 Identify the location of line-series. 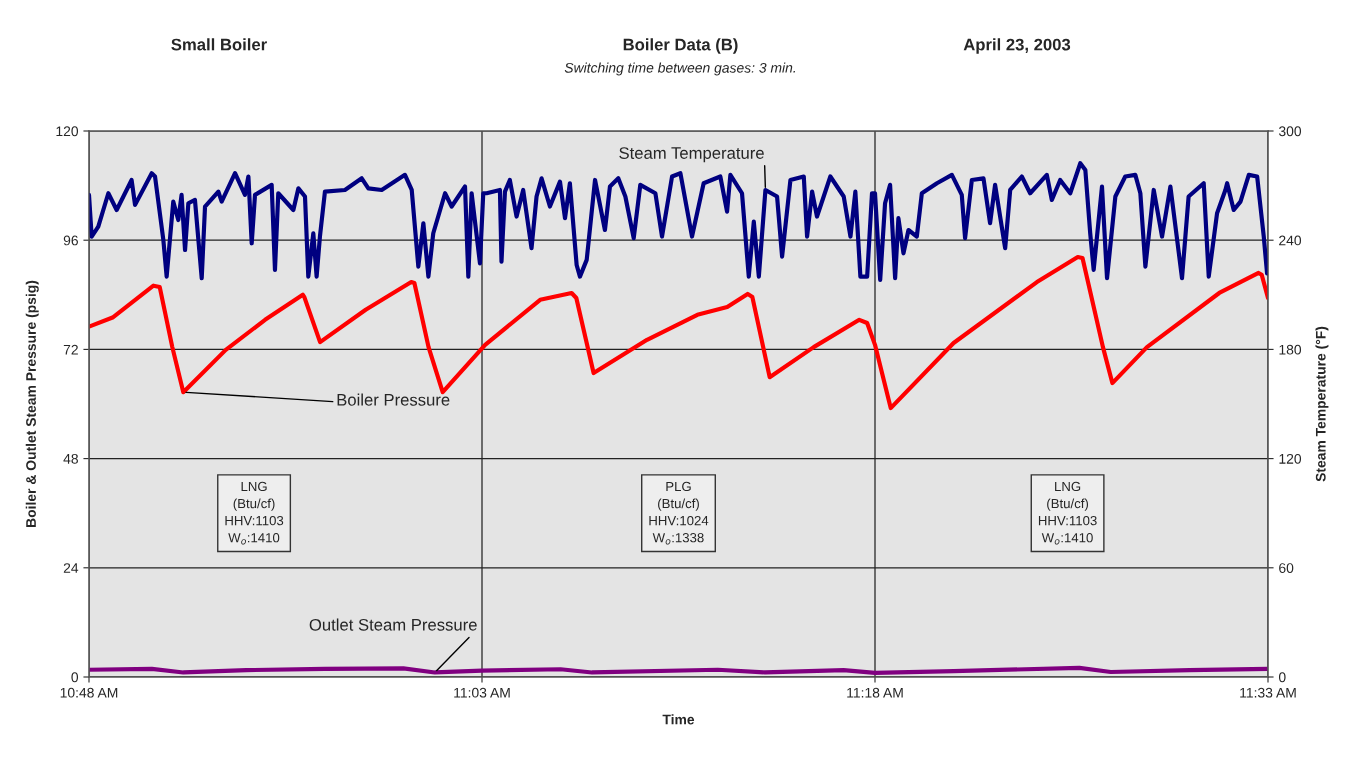
(678, 221).